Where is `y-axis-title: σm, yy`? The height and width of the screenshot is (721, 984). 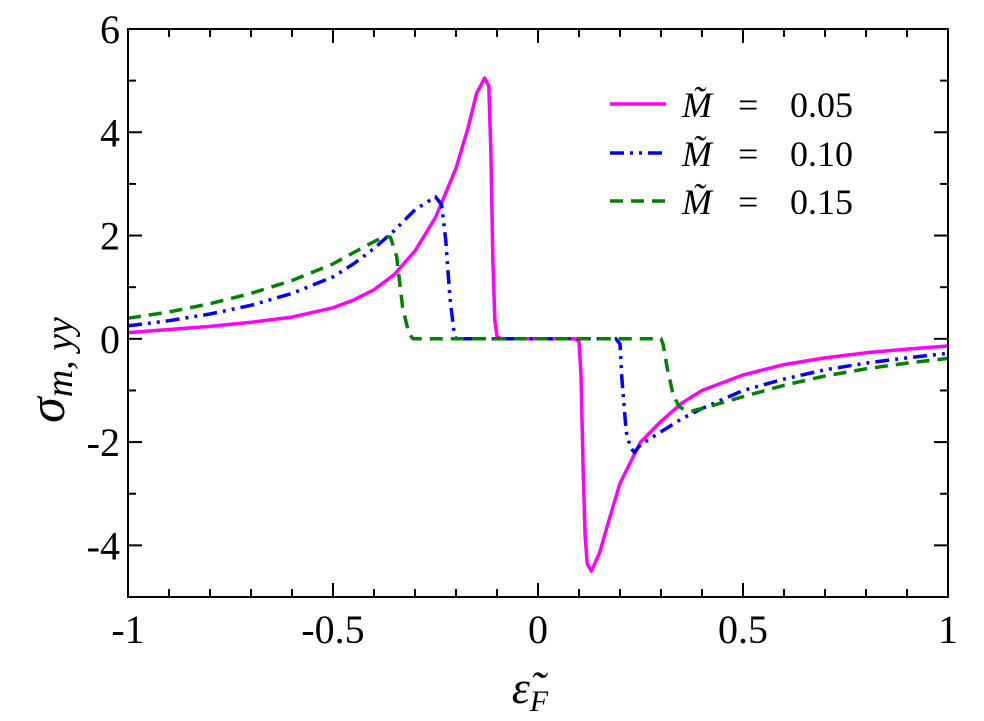
y-axis-title: σm, yy is located at coordinates (50, 370).